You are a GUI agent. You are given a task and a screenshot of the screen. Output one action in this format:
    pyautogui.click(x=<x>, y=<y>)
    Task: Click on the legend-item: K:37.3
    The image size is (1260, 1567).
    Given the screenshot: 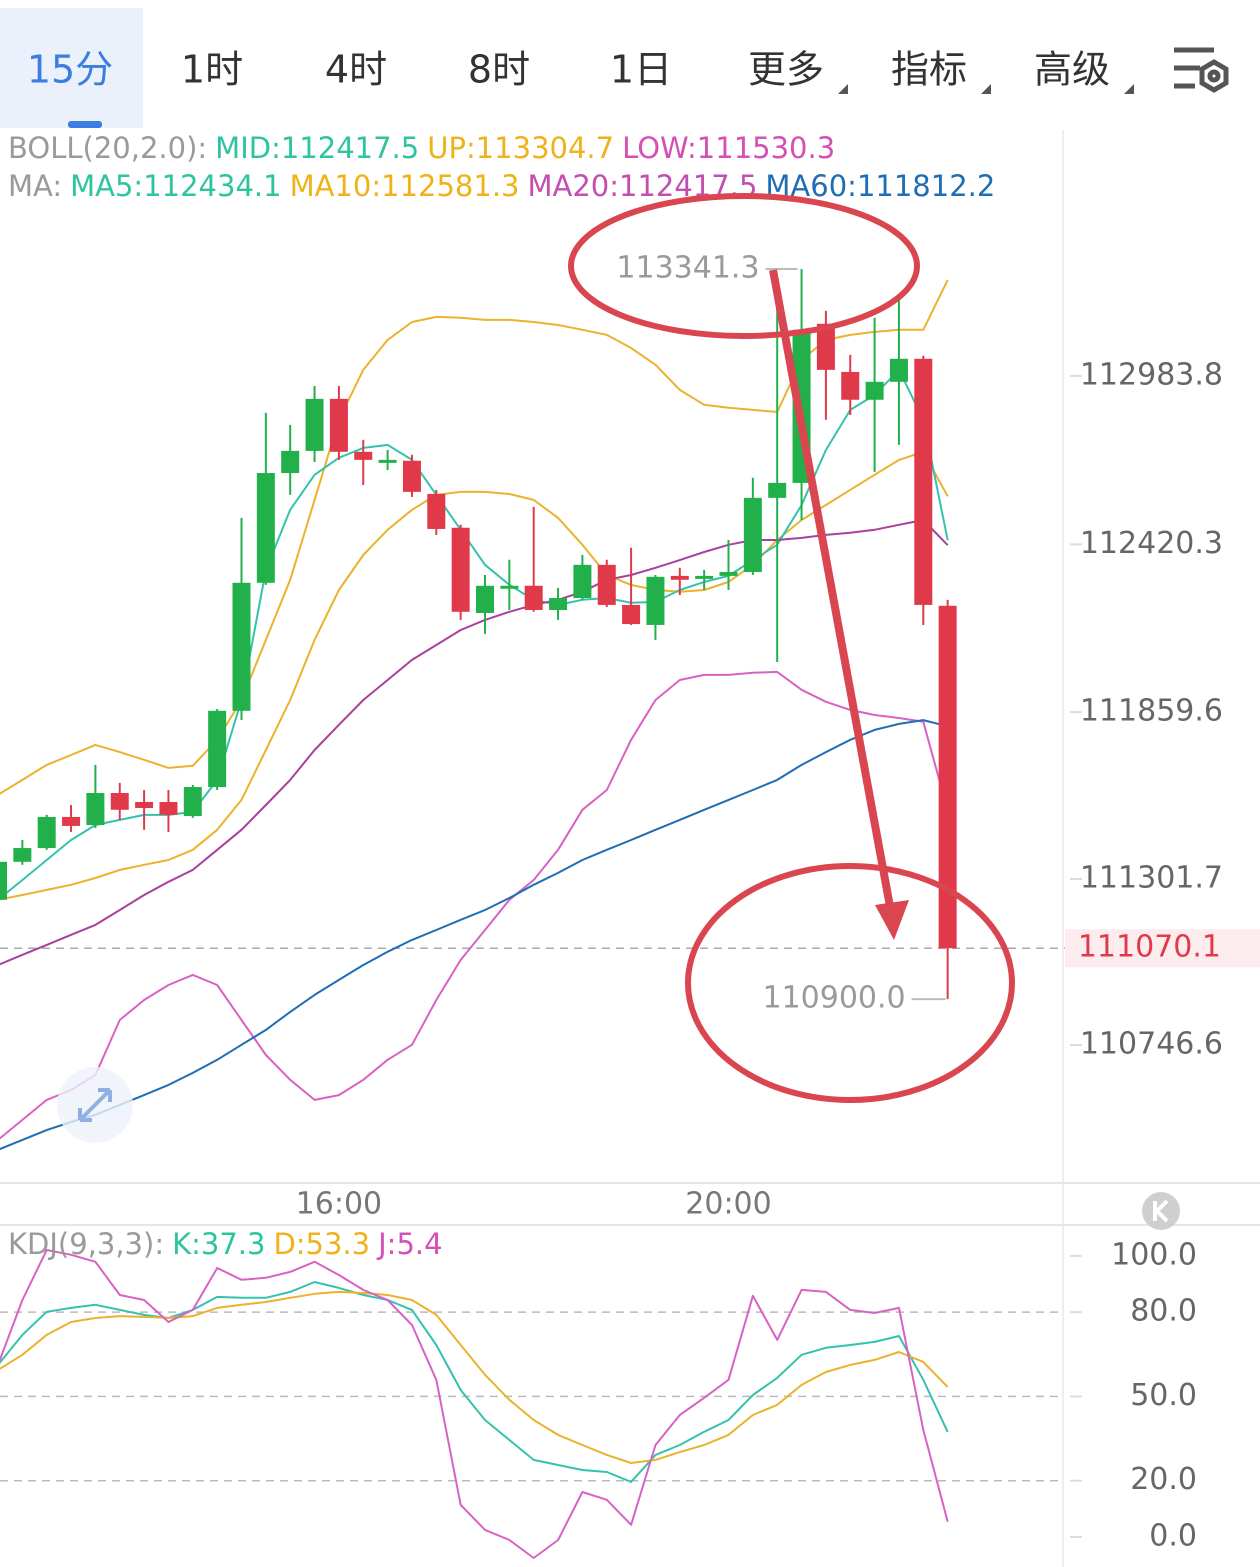 What is the action you would take?
    pyautogui.click(x=218, y=1244)
    